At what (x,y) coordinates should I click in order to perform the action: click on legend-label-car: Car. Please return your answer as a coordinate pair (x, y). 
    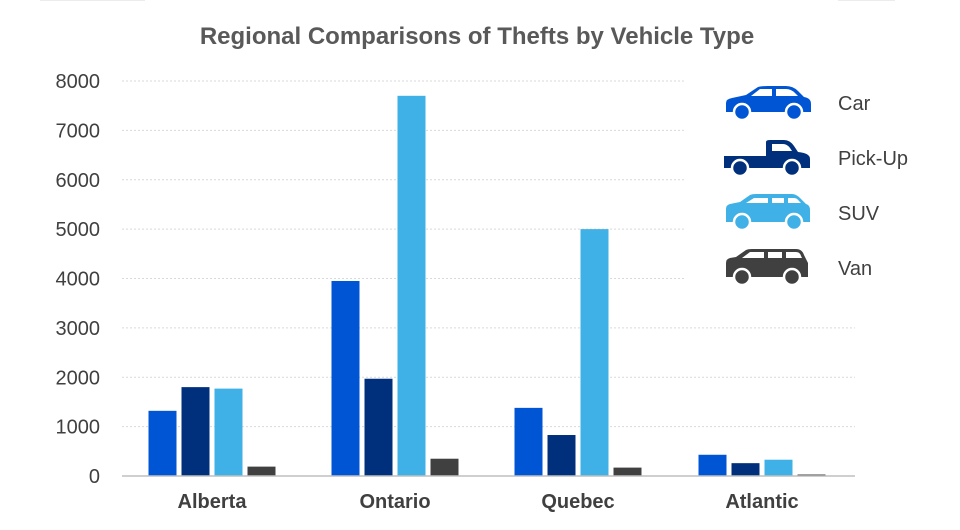
    Looking at the image, I should click on (854, 104).